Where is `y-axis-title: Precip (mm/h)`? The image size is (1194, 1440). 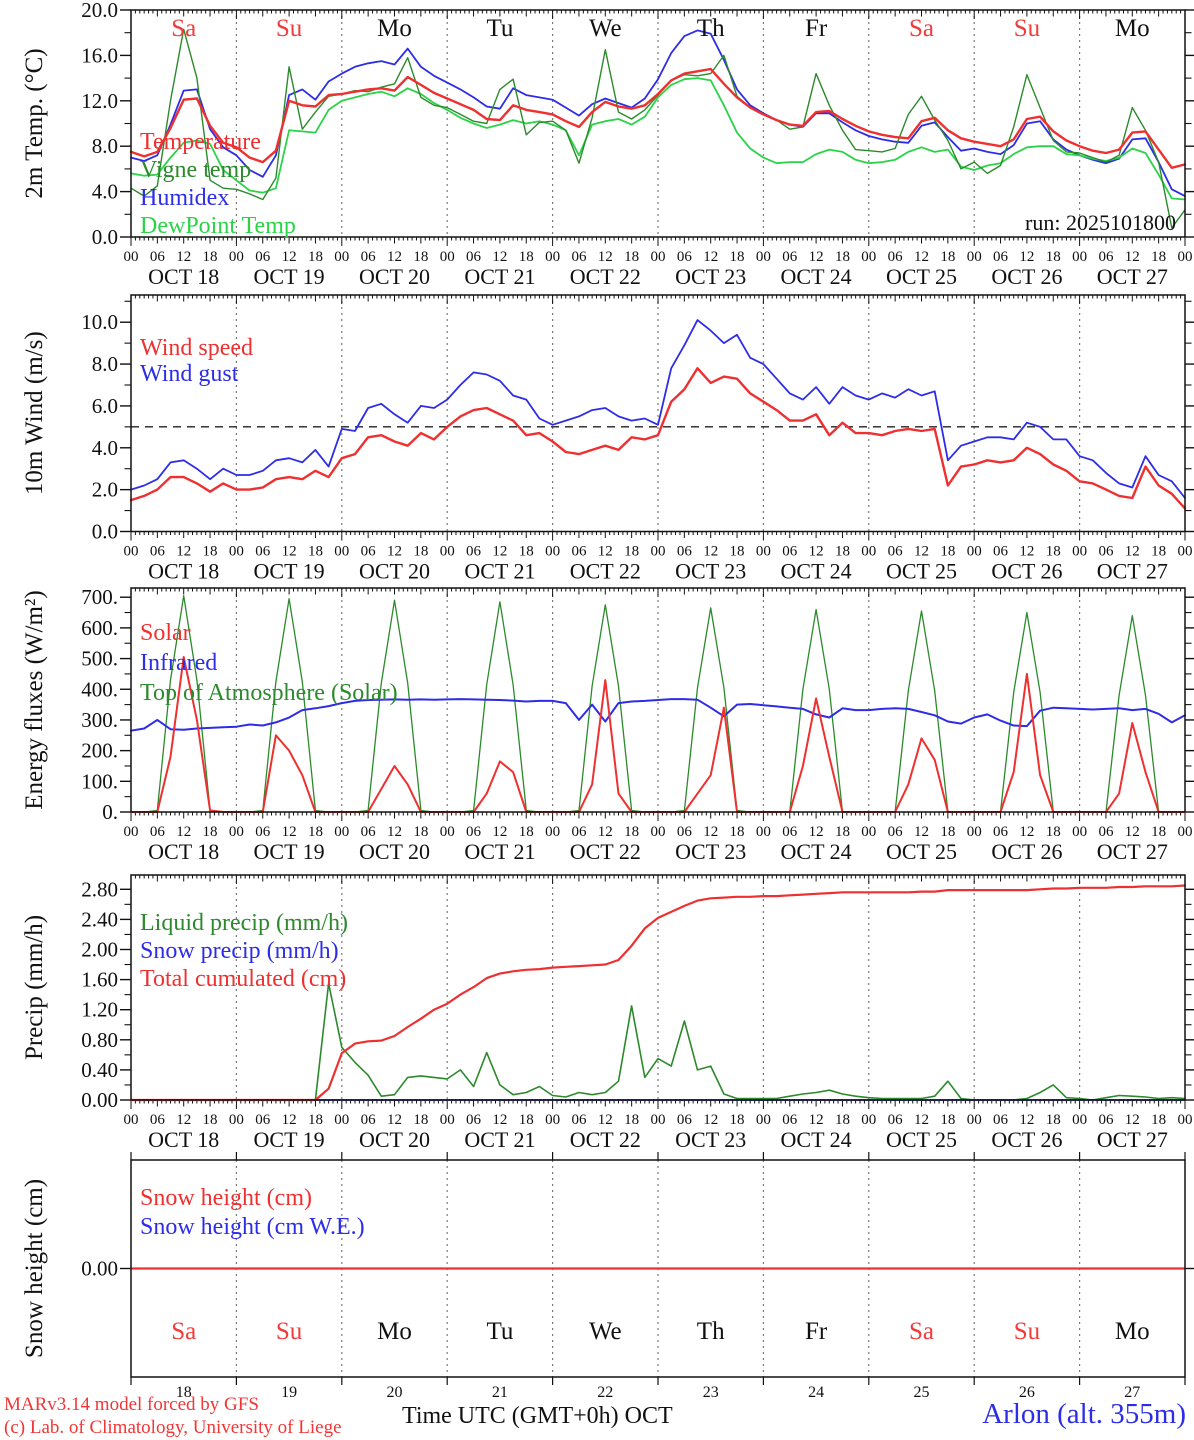 y-axis-title: Precip (mm/h) is located at coordinates (34, 987).